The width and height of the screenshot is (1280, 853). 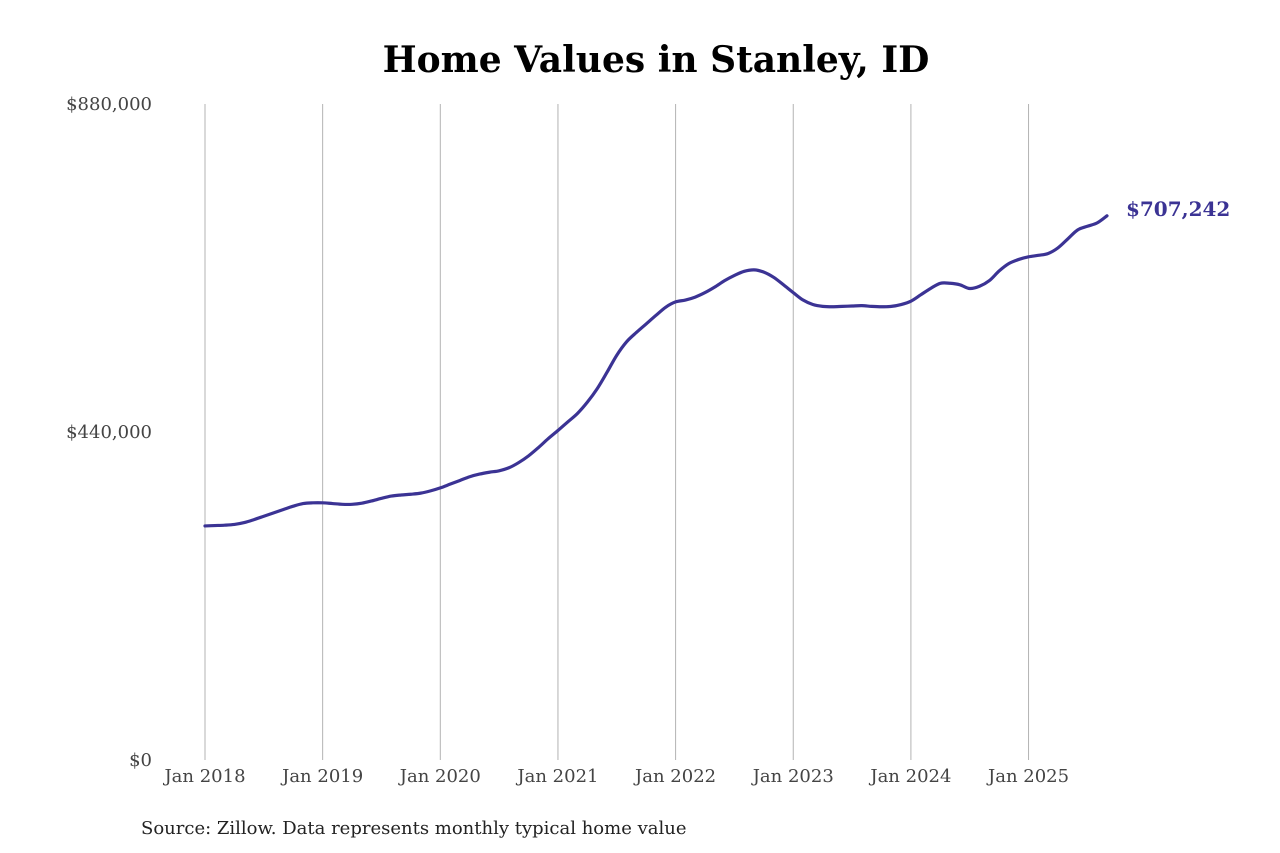 I want to click on y-tick-label: $440,000, so click(x=109, y=432).